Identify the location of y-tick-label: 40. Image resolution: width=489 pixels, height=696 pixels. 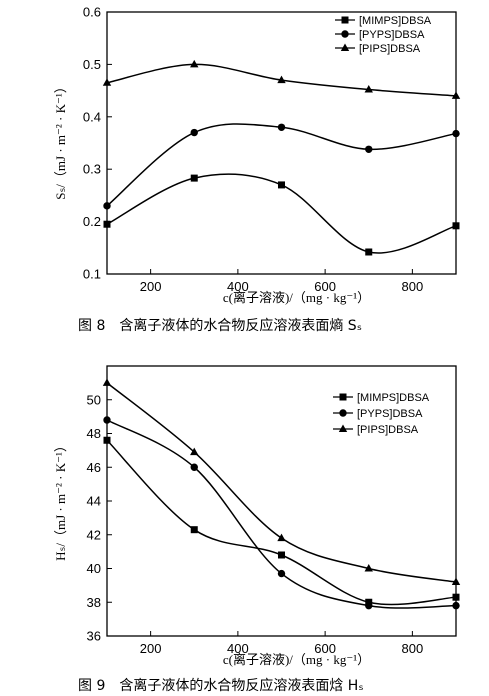
(94, 568).